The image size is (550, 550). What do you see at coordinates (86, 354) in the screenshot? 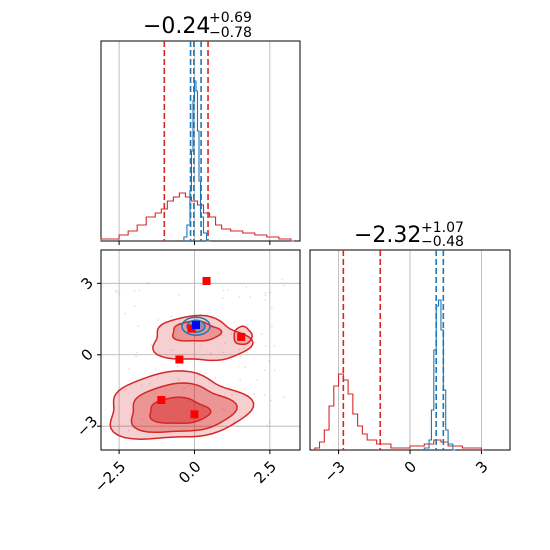
I see `y-tick-label: 0` at bounding box center [86, 354].